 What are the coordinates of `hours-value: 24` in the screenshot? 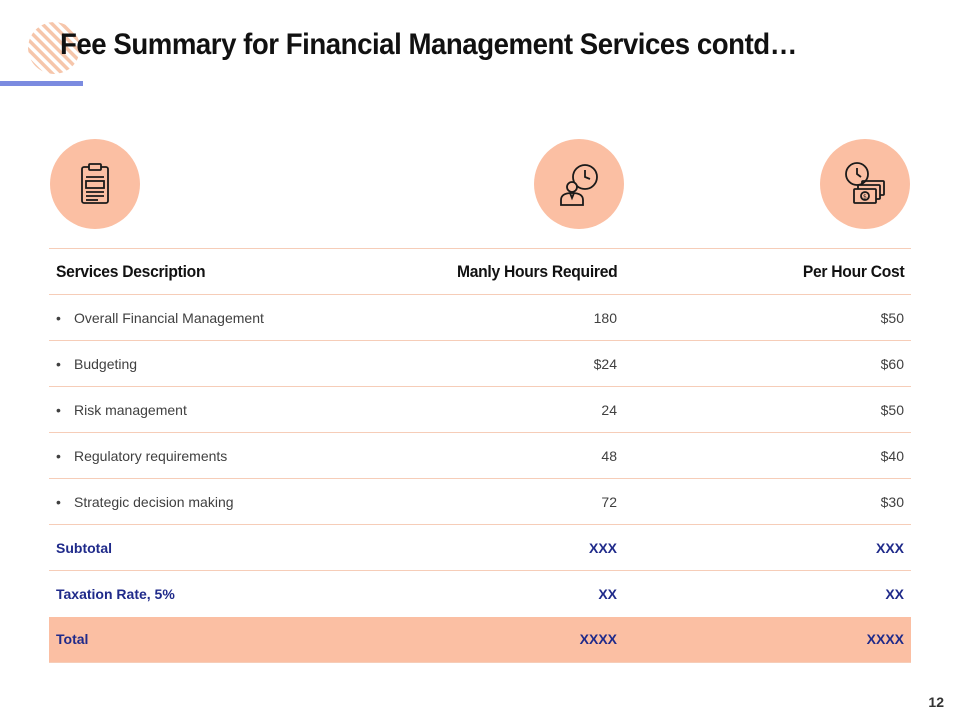 It's located at (521, 409).